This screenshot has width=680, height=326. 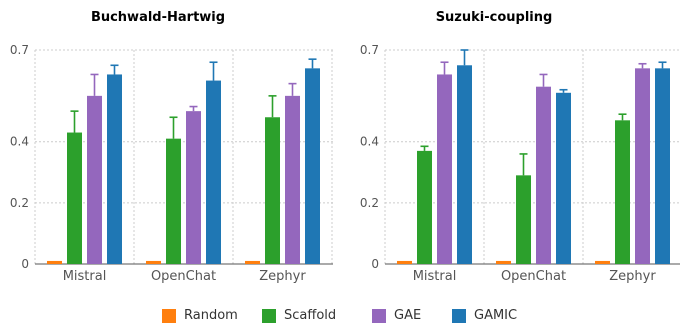 I want to click on legend-item-random: Random, so click(x=200, y=315).